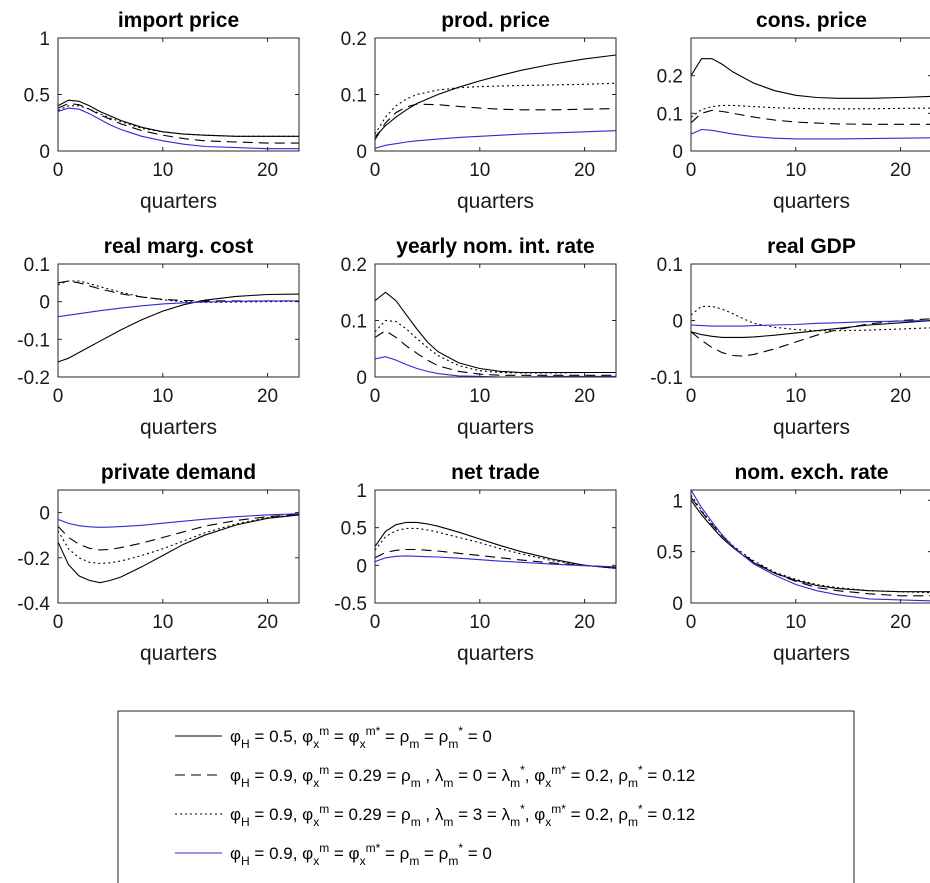 Image resolution: width=930 pixels, height=883 pixels. I want to click on y-tick-label: -0.5, so click(350, 604).